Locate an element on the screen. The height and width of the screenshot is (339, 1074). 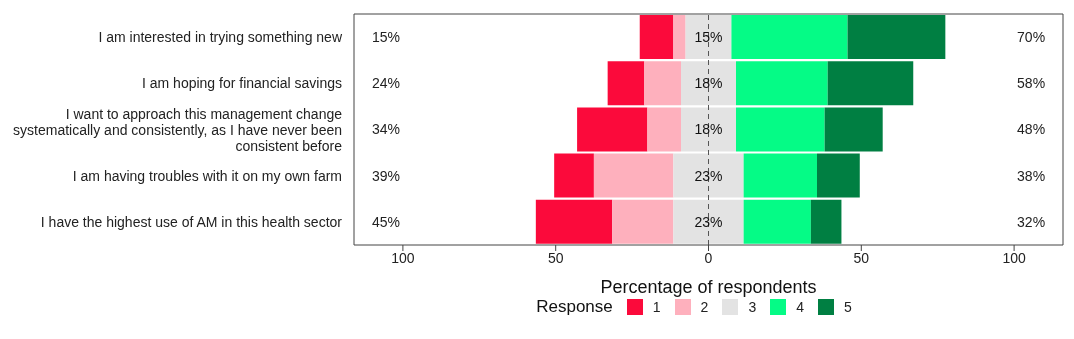
legend-title: Response is located at coordinates (574, 307).